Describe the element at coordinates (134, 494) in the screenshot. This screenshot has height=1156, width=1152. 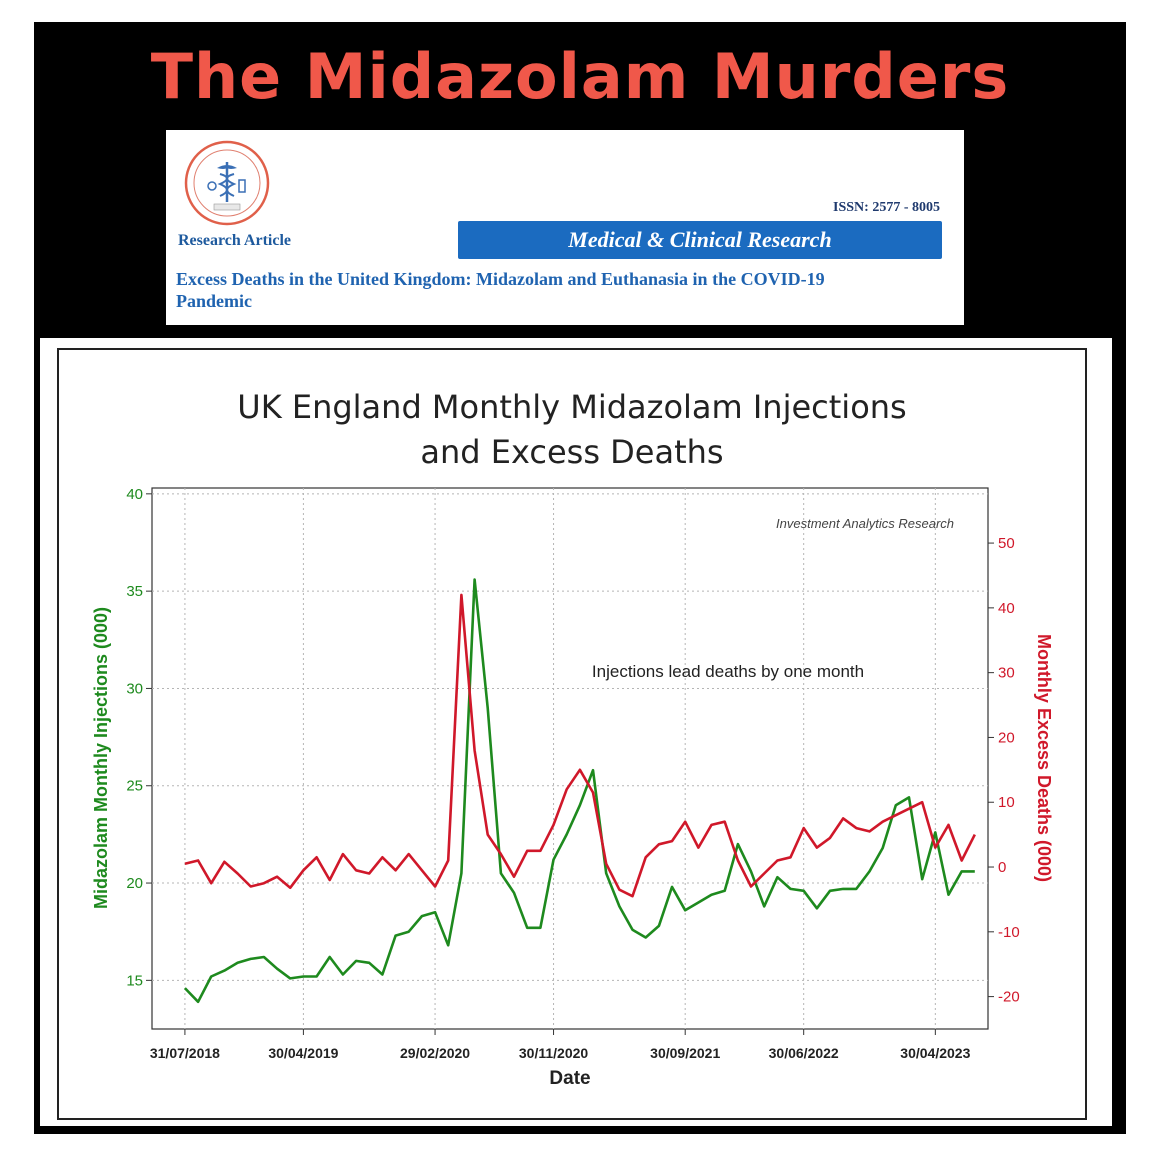
I see `y-left-tick-label: 40` at that location.